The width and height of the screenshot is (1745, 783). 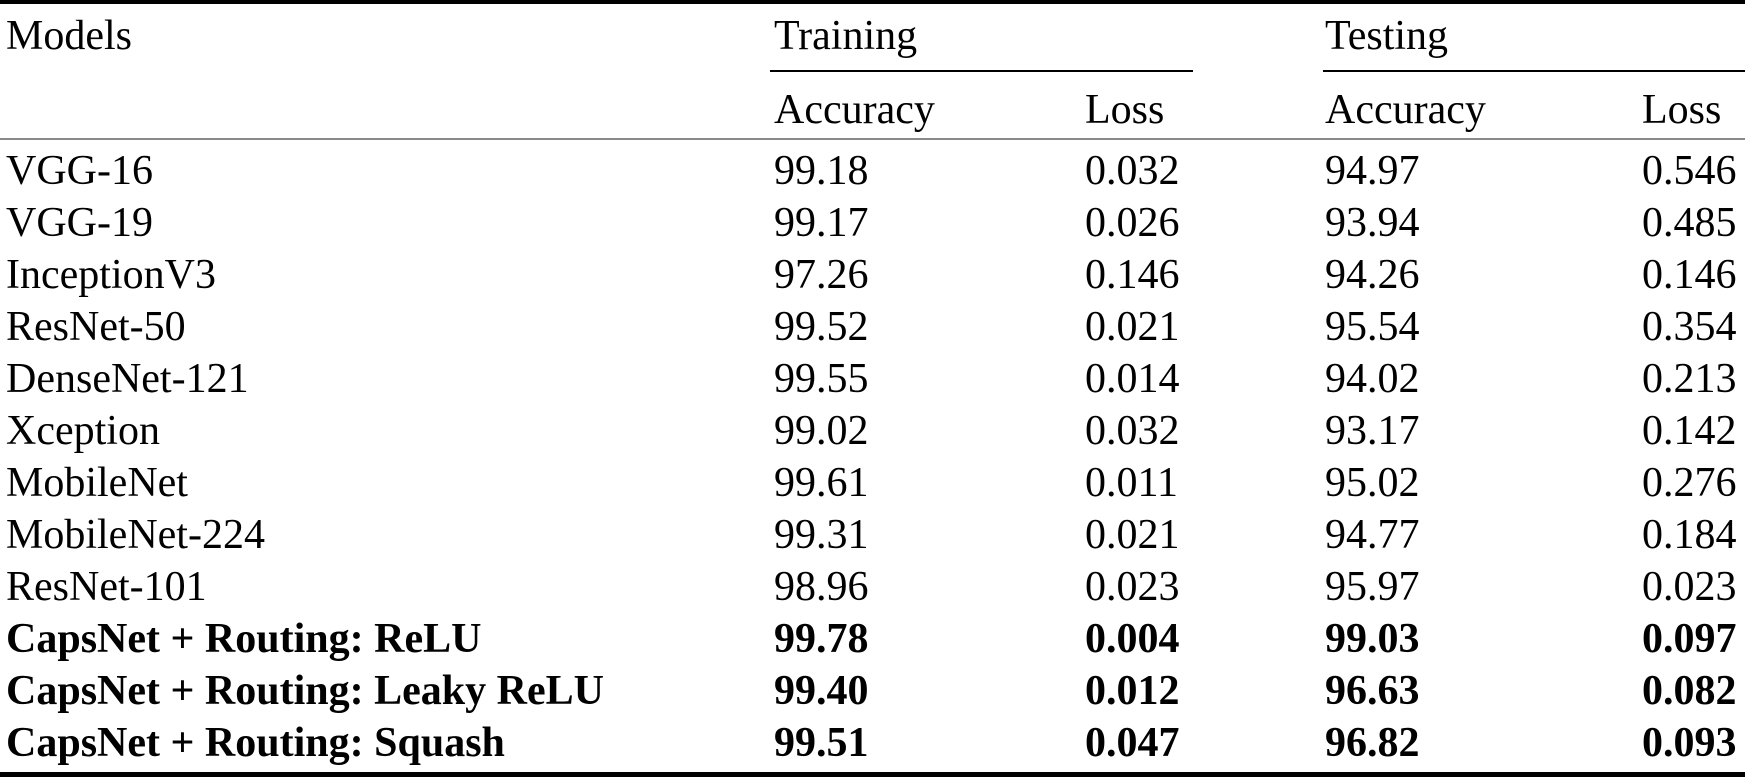 I want to click on testing-accuracy-value: 93.94, so click(x=1372, y=223).